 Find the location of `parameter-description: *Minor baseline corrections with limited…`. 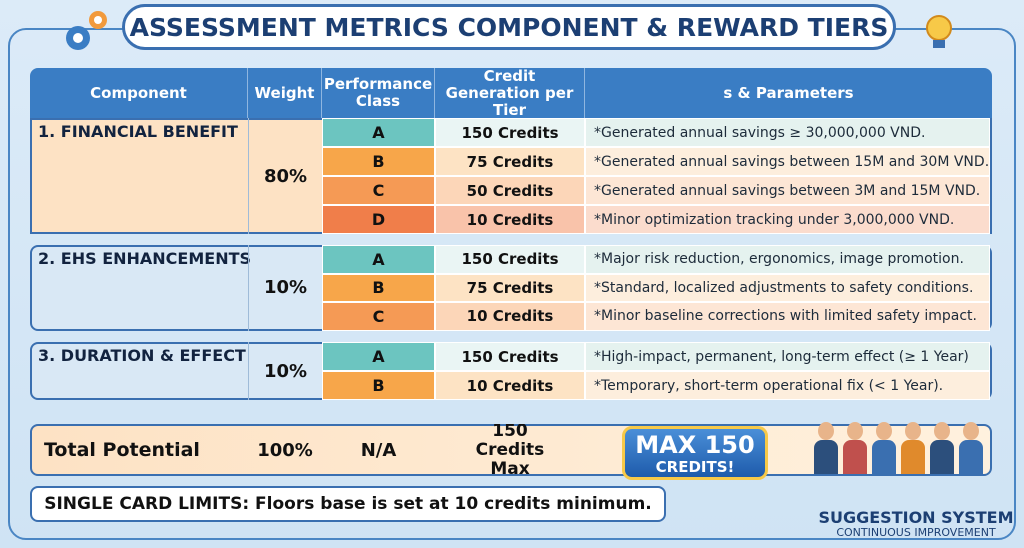

parameter-description: *Minor baseline corrections with limited… is located at coordinates (787, 316).